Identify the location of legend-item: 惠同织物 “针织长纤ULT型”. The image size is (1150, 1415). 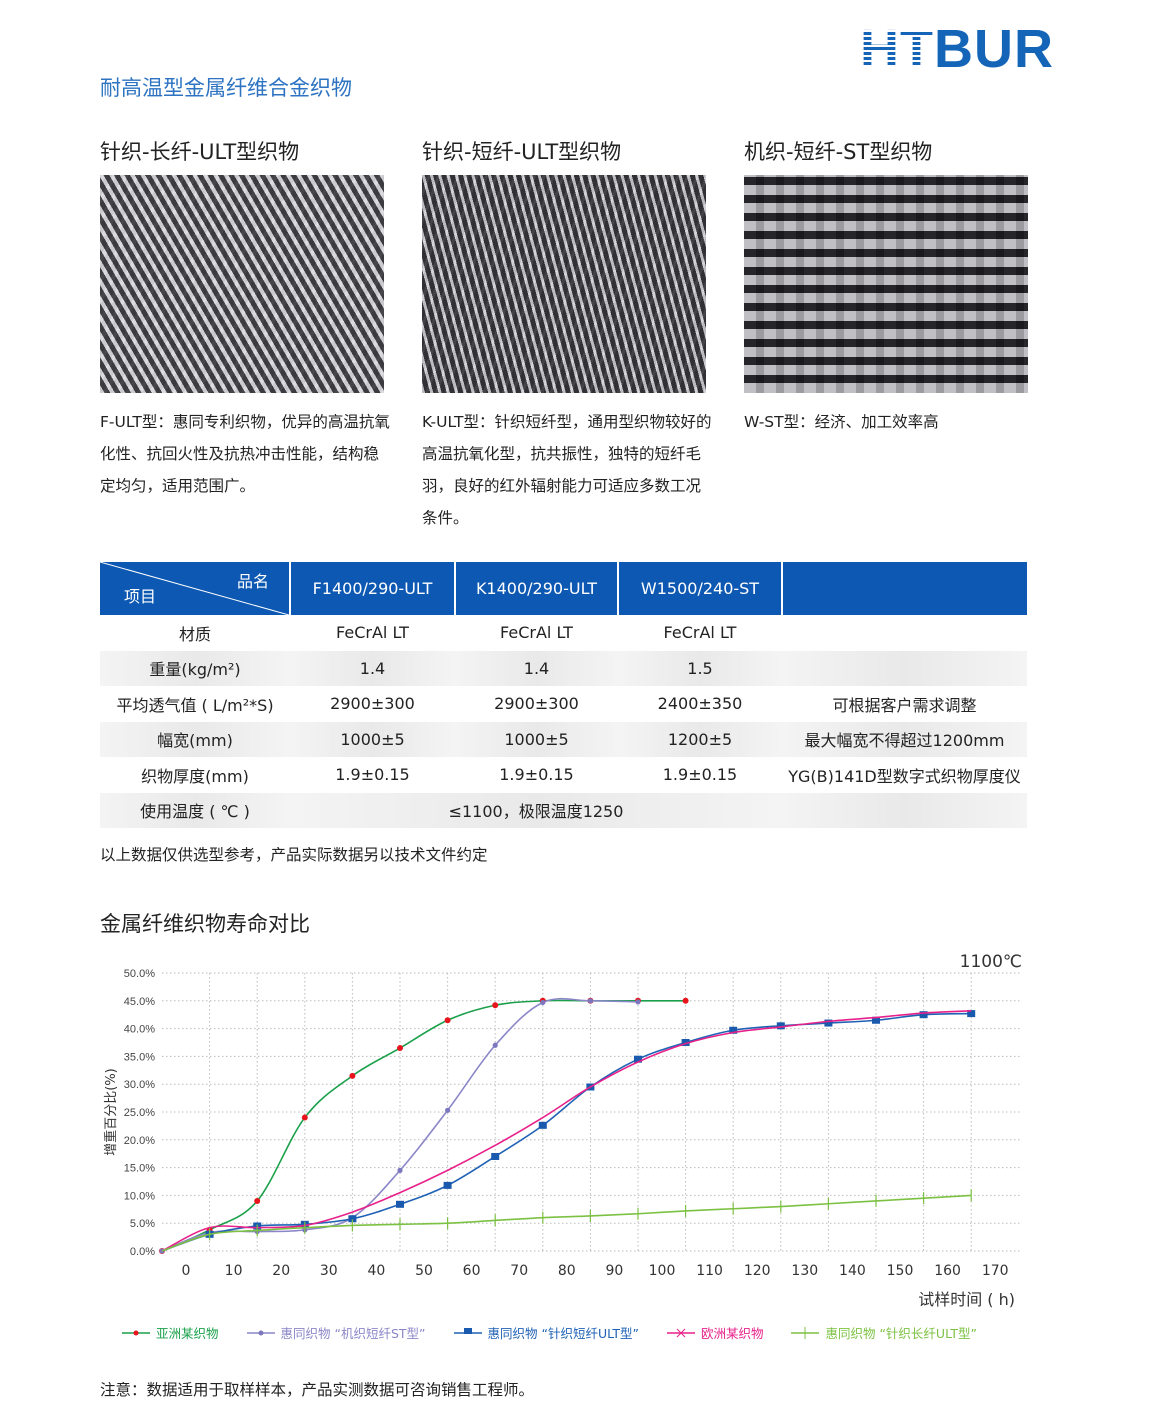
(884, 1332).